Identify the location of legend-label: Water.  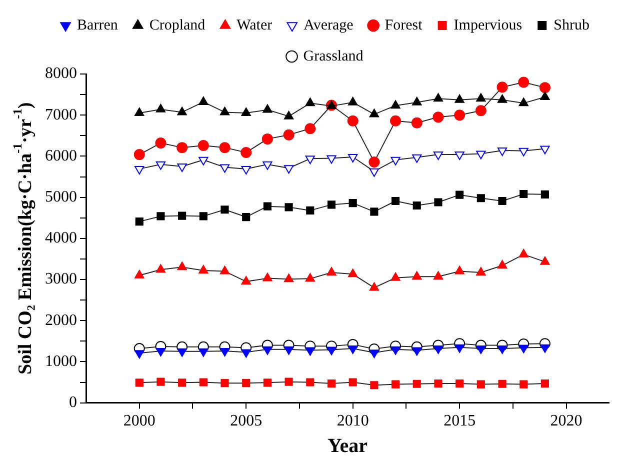
(254, 25).